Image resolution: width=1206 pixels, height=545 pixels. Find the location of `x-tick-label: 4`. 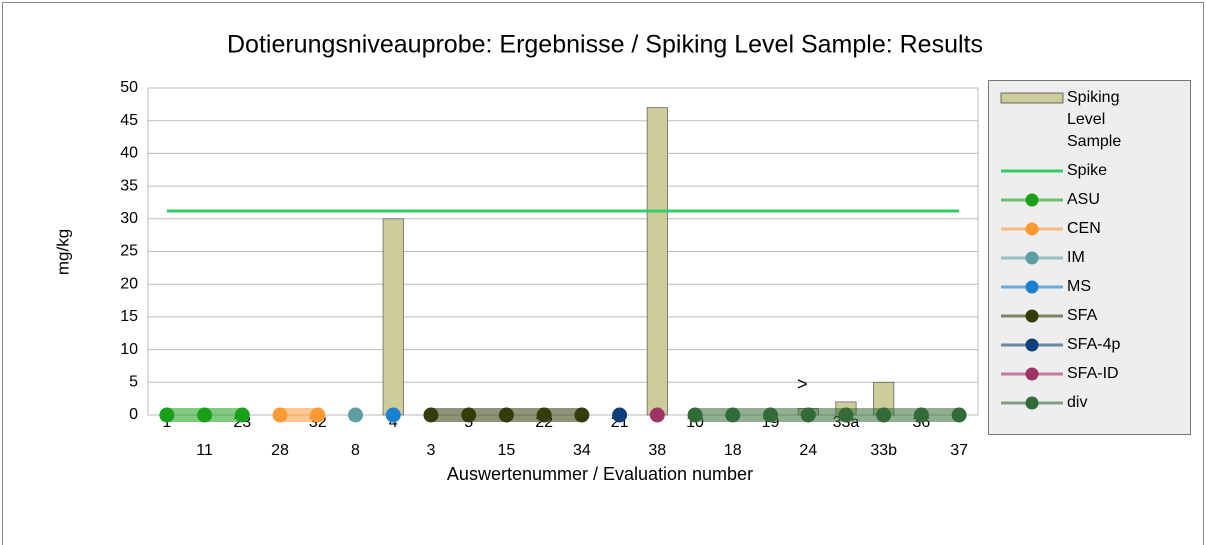

x-tick-label: 4 is located at coordinates (393, 422).